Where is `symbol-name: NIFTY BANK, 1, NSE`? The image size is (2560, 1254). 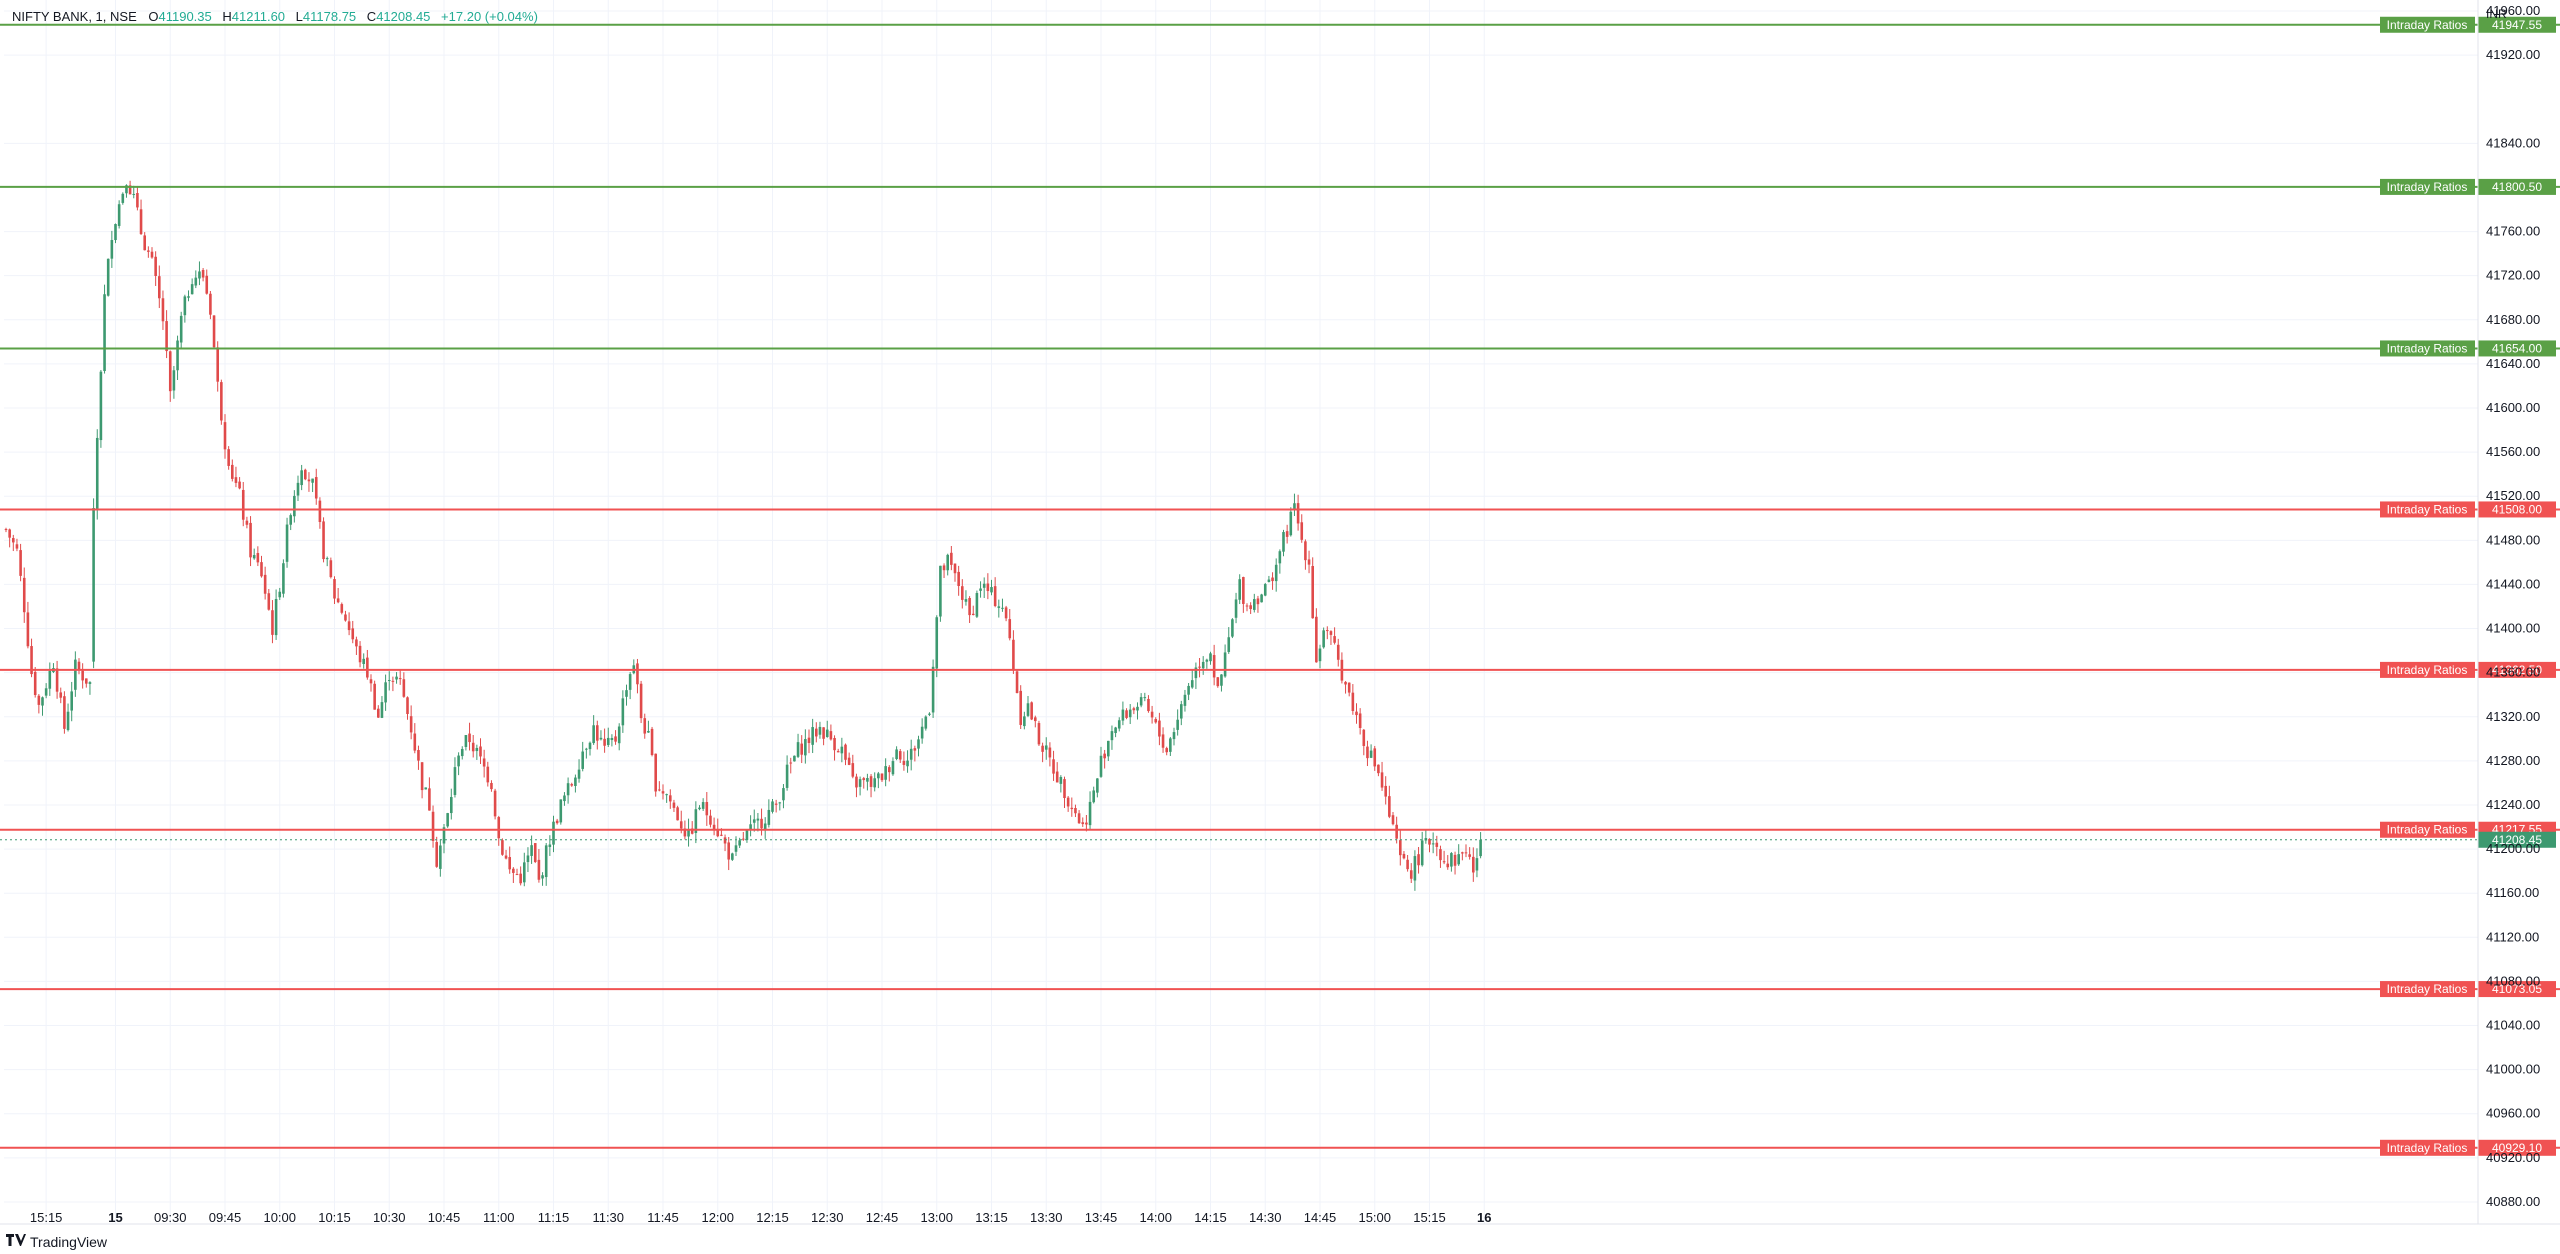
symbol-name: NIFTY BANK, 1, NSE is located at coordinates (74, 16).